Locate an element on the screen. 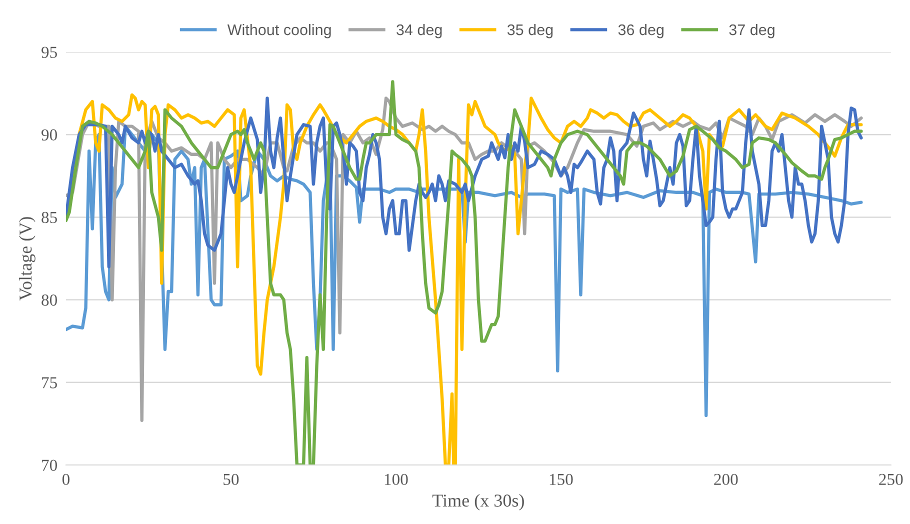 This screenshot has width=910, height=524. x-tick-label: 250 is located at coordinates (891, 480).